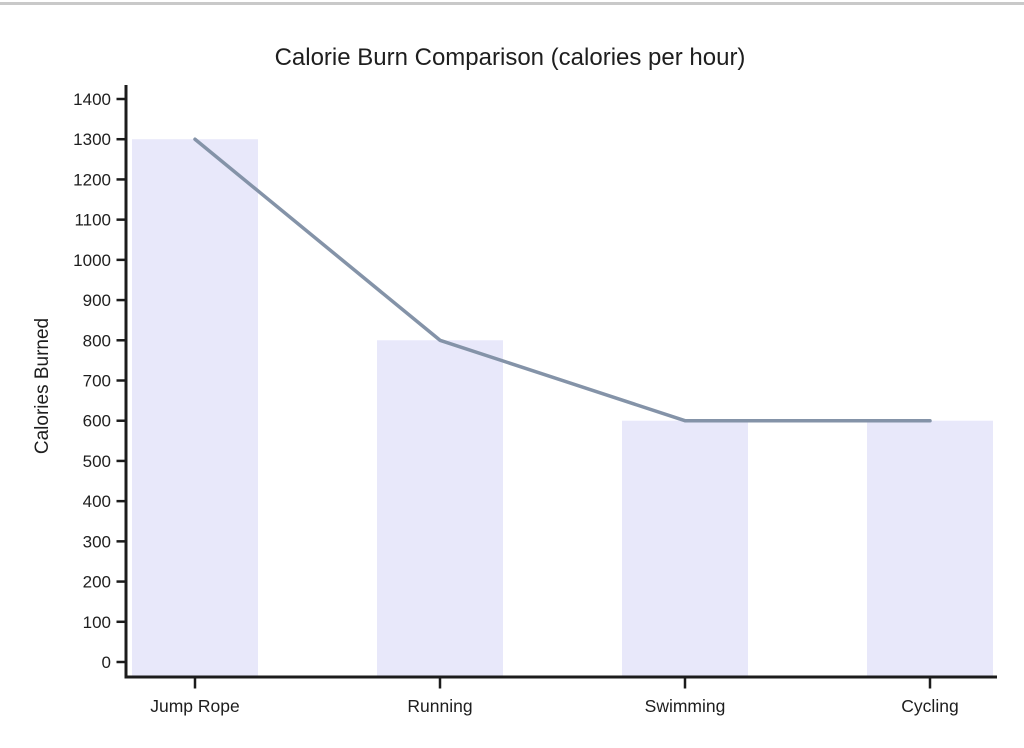  Describe the element at coordinates (195, 706) in the screenshot. I see `x-tick-label-jump-rope: Jump Rope` at that location.